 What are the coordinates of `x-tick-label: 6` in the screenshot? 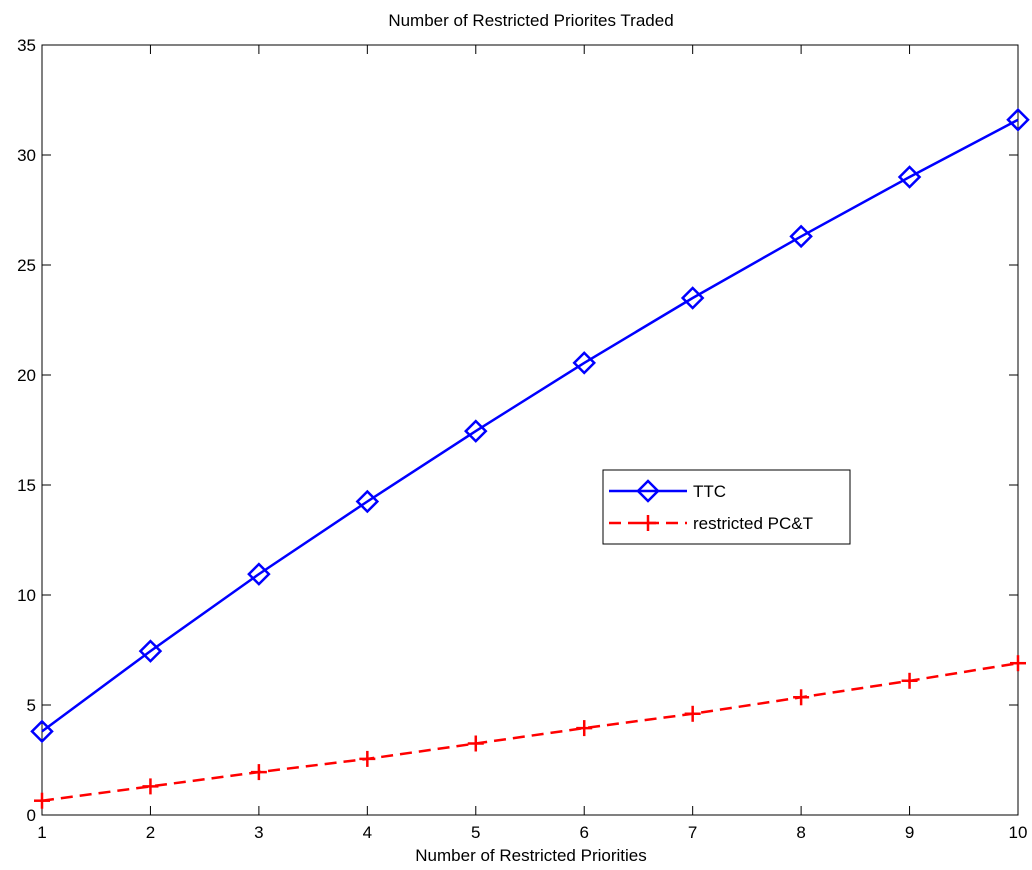 It's located at (583, 832).